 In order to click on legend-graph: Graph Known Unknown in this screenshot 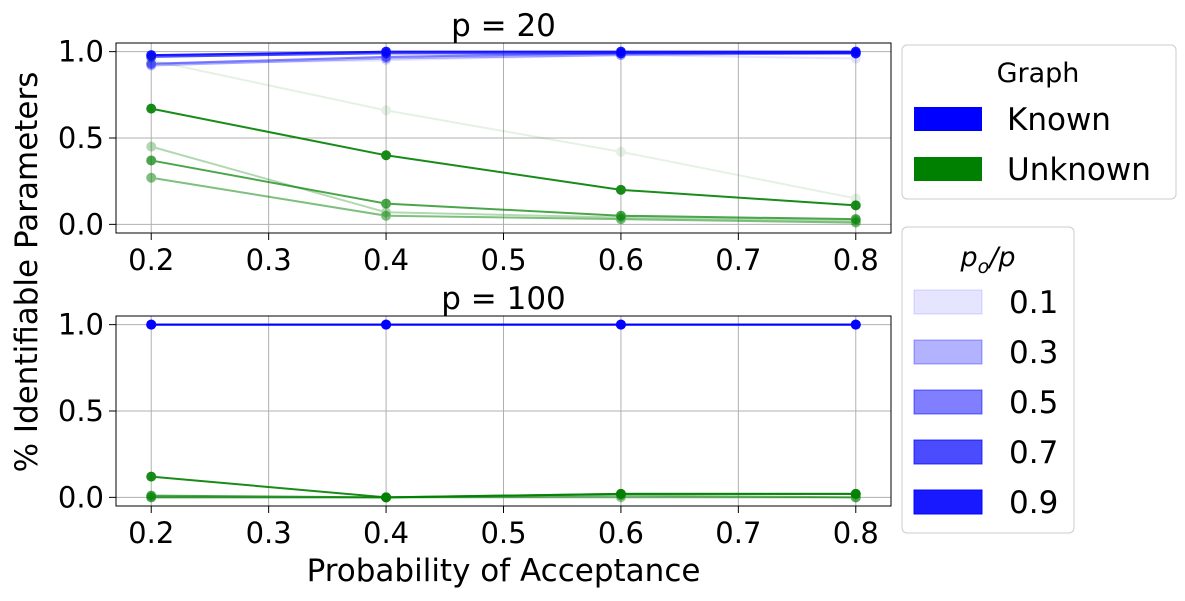, I will do `click(1039, 122)`.